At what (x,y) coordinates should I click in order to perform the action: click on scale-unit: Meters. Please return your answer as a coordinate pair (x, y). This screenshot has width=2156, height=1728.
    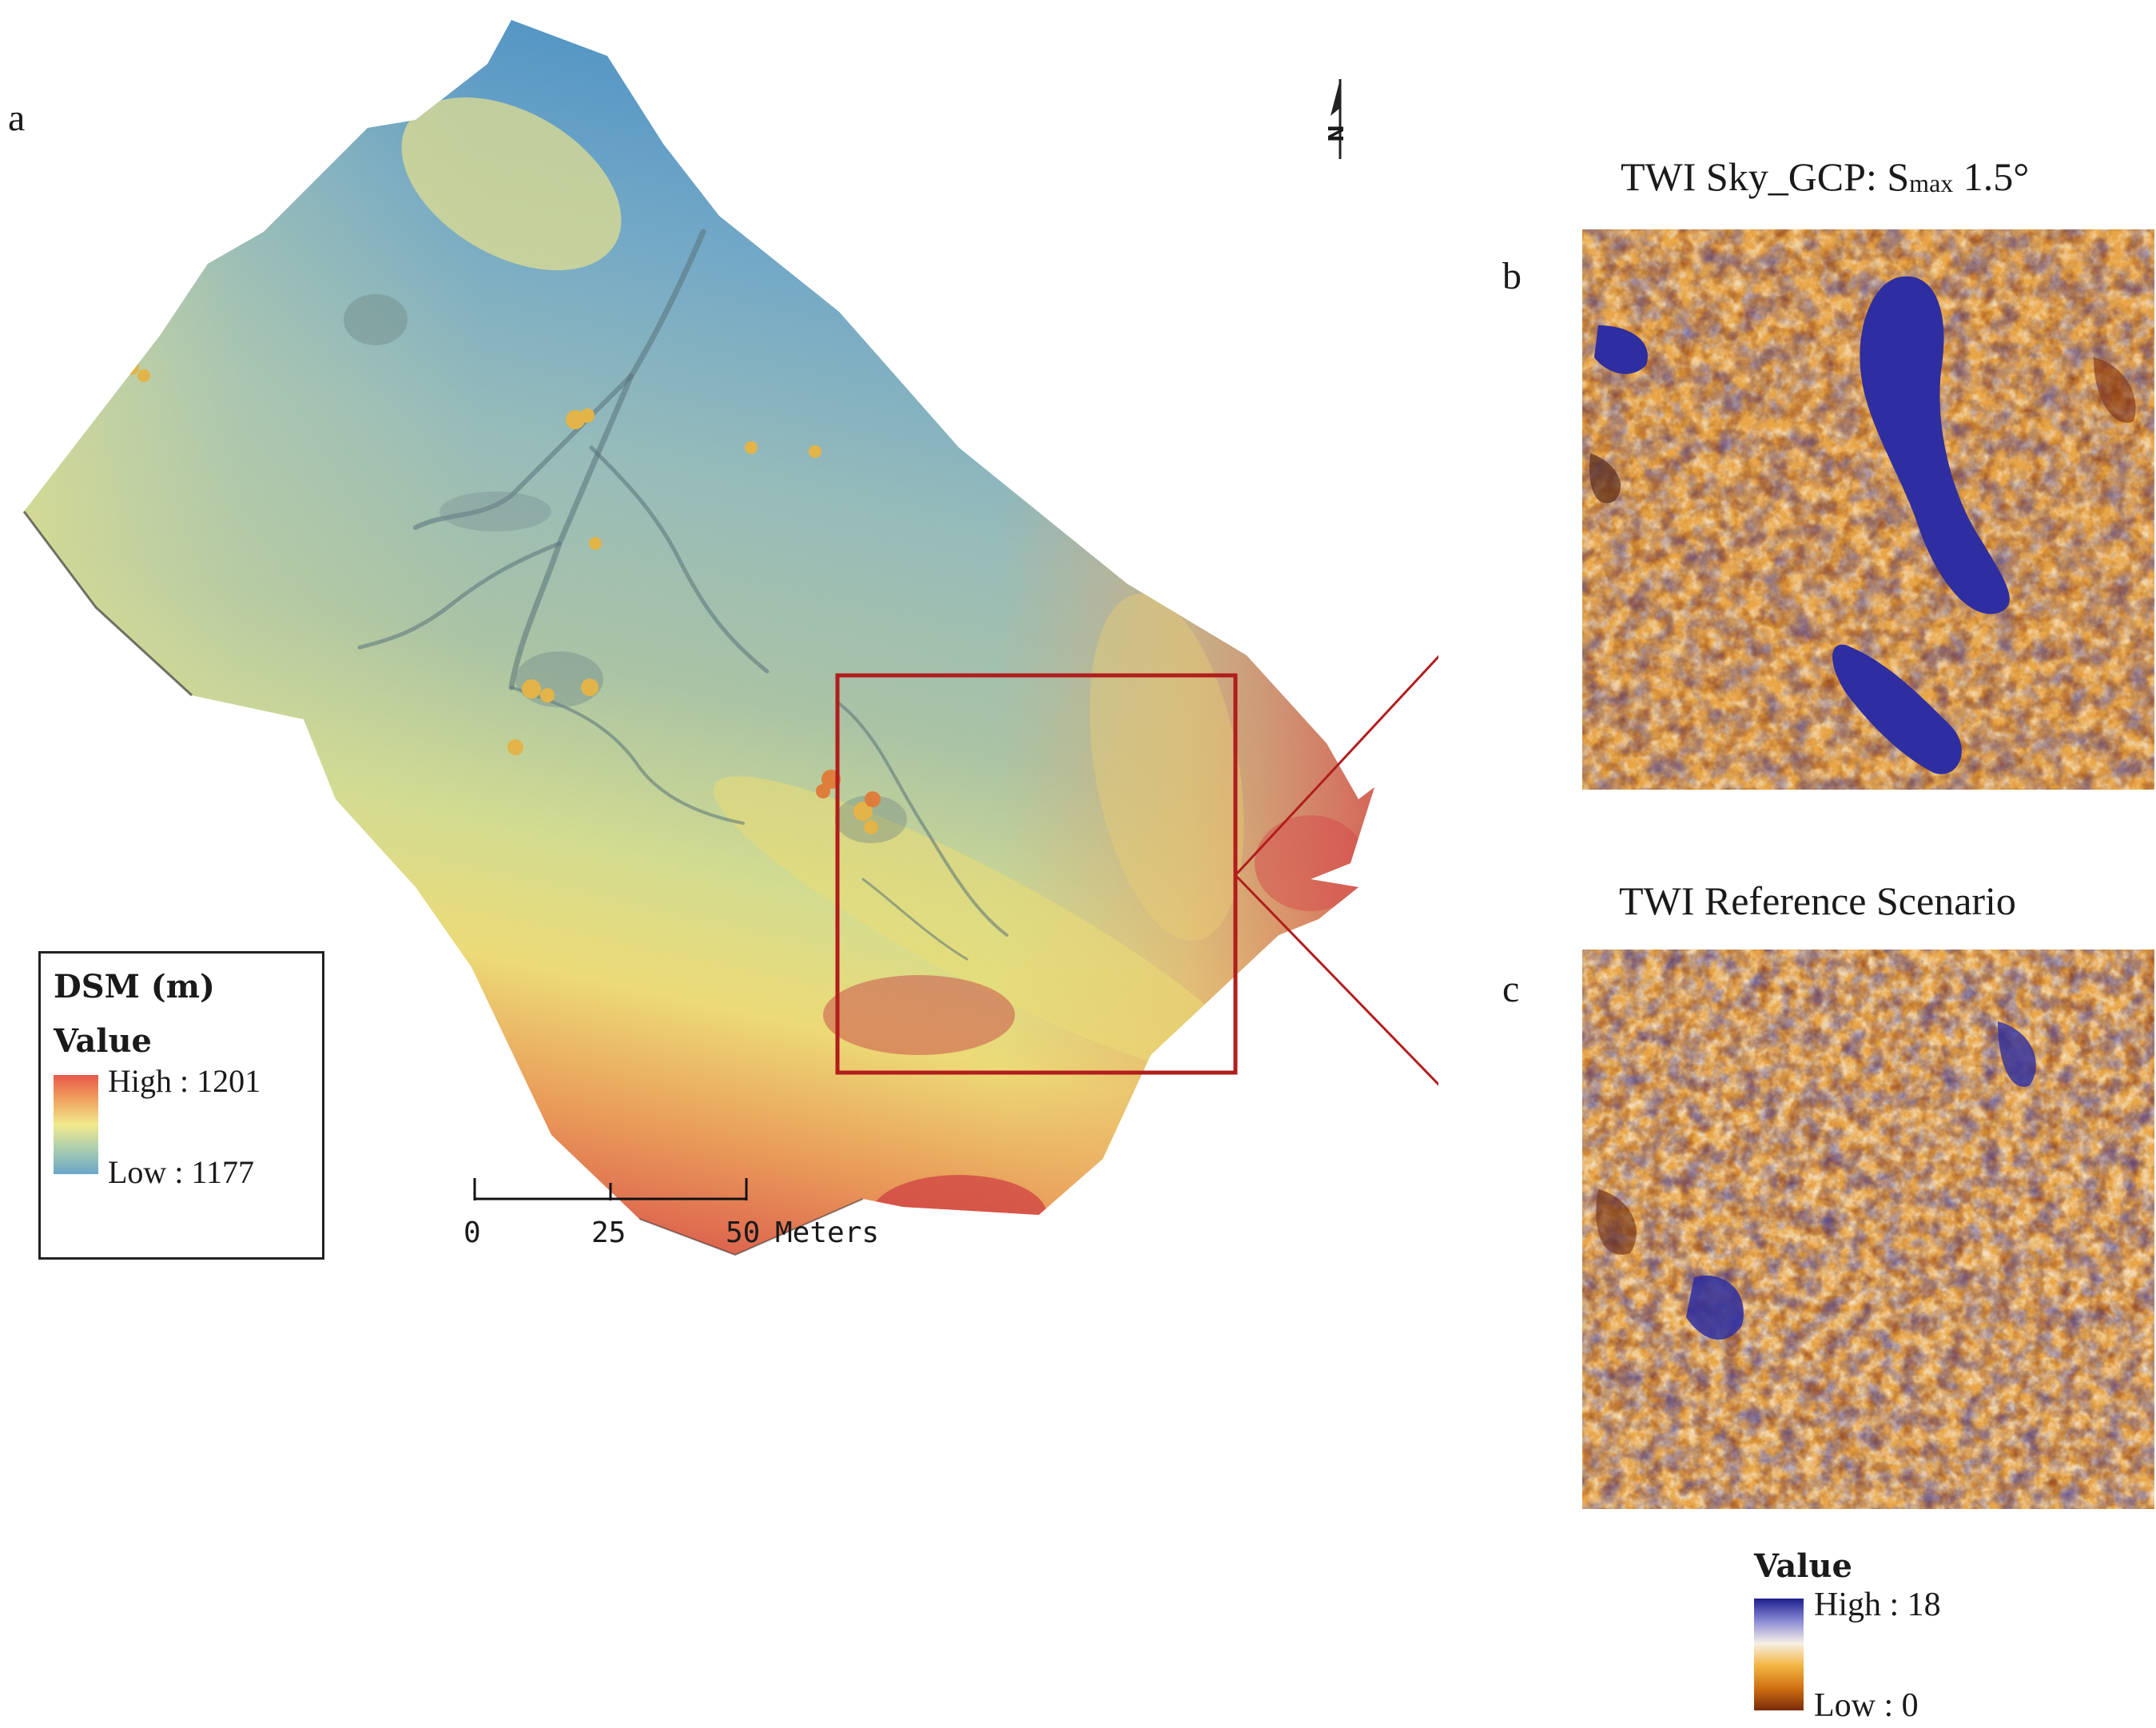
    Looking at the image, I should click on (827, 1232).